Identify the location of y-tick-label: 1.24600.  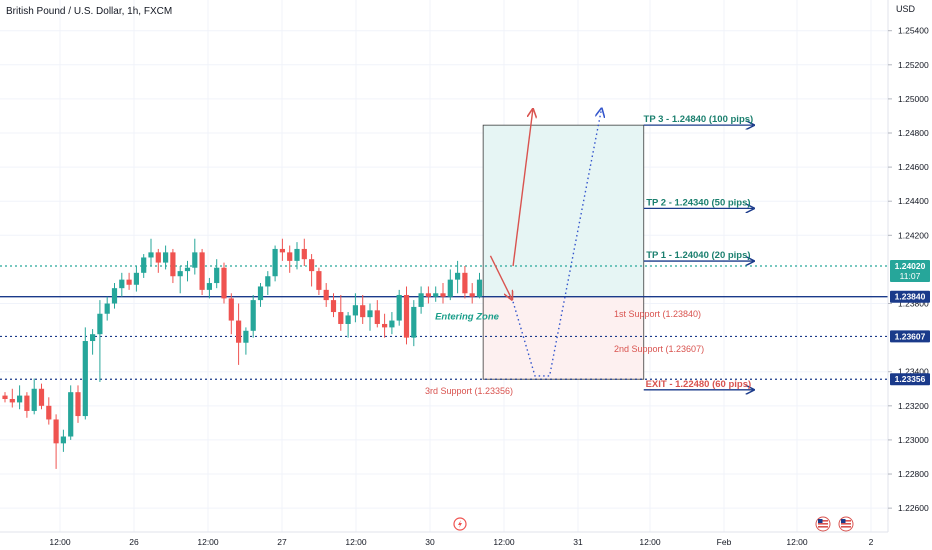
(913, 167).